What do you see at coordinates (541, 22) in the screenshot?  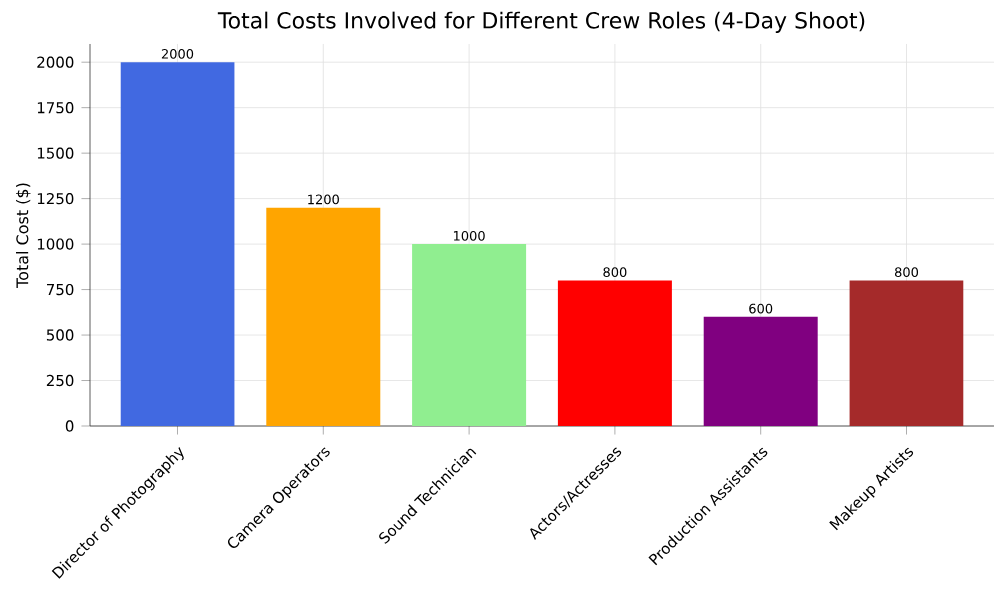 I see `chart-title: Total Costs Involved for Different Crew Roles (4-Day Shoot)` at bounding box center [541, 22].